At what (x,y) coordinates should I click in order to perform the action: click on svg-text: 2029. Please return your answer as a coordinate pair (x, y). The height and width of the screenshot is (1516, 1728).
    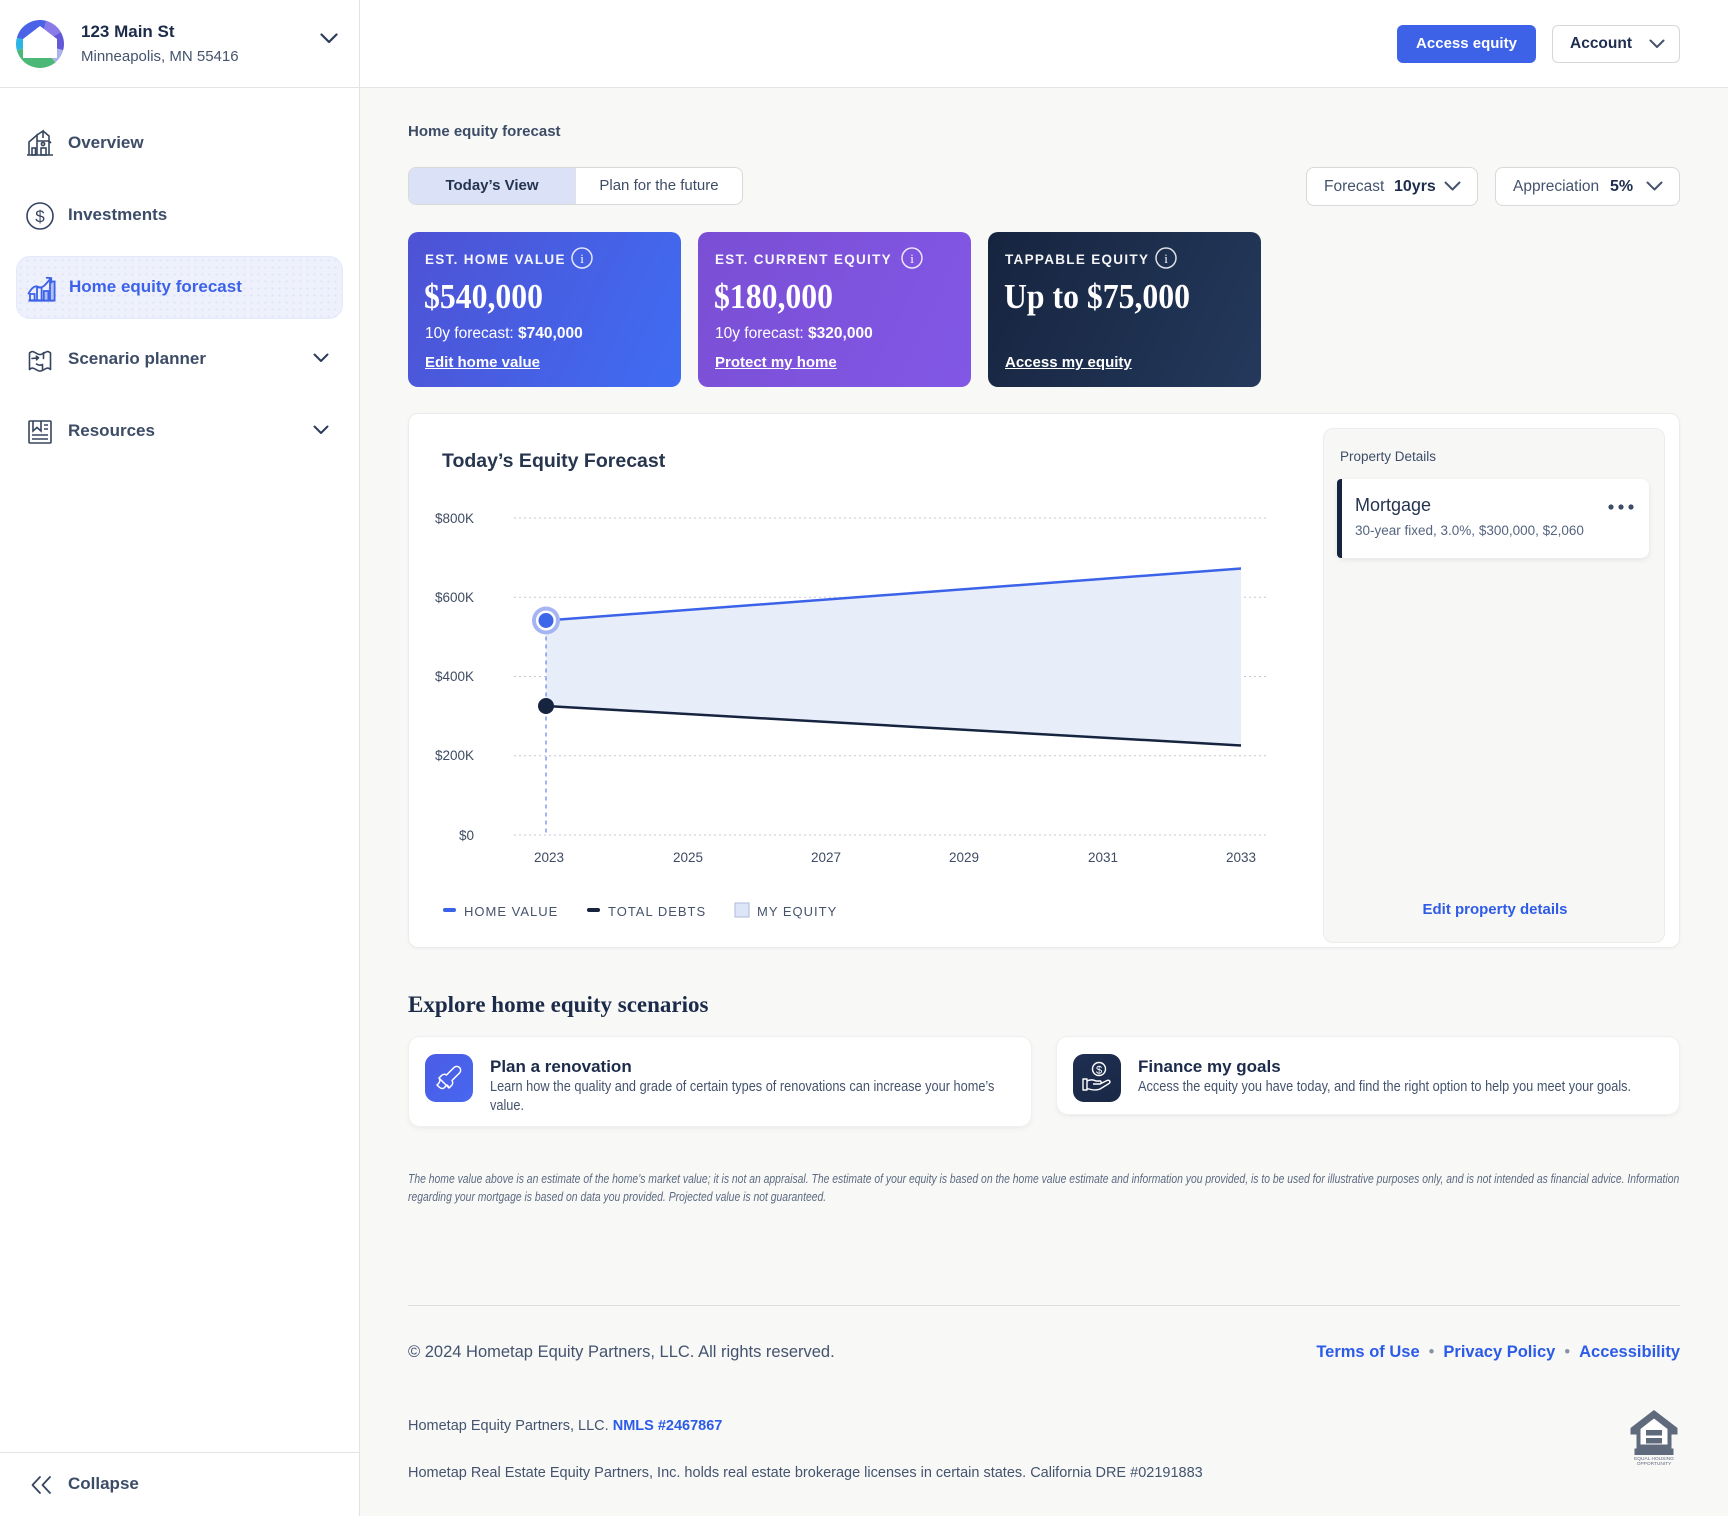
    Looking at the image, I should click on (964, 857).